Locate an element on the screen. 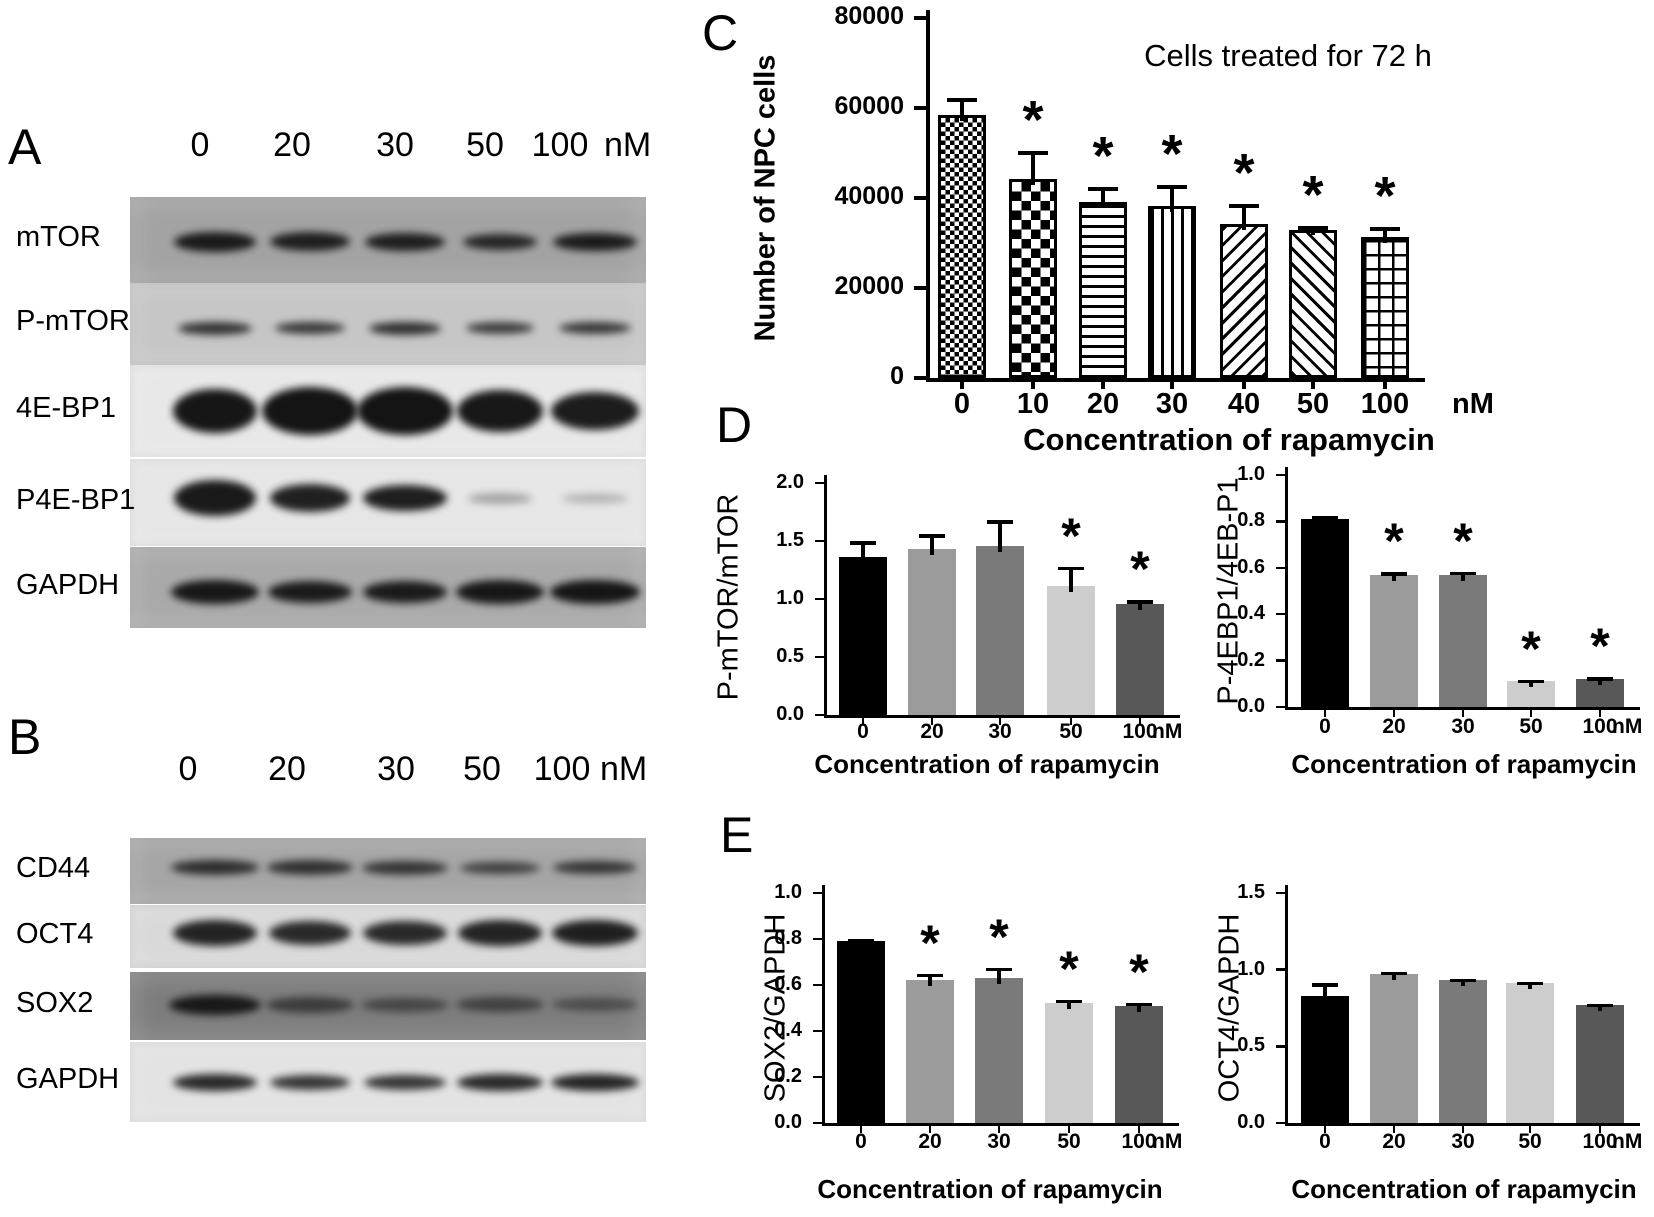  y-axis is located at coordinates (825, 596).